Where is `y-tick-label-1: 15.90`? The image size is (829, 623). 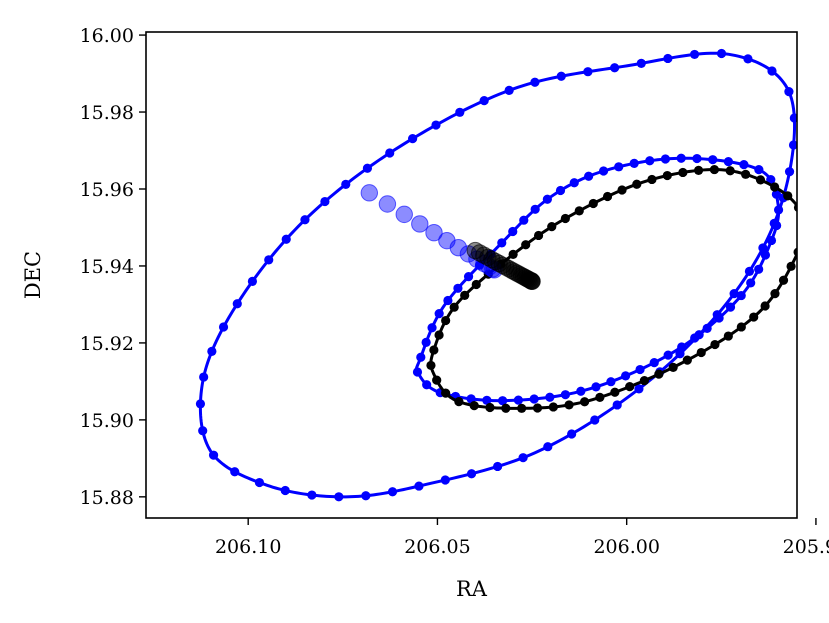 y-tick-label-1: 15.90 is located at coordinates (107, 421).